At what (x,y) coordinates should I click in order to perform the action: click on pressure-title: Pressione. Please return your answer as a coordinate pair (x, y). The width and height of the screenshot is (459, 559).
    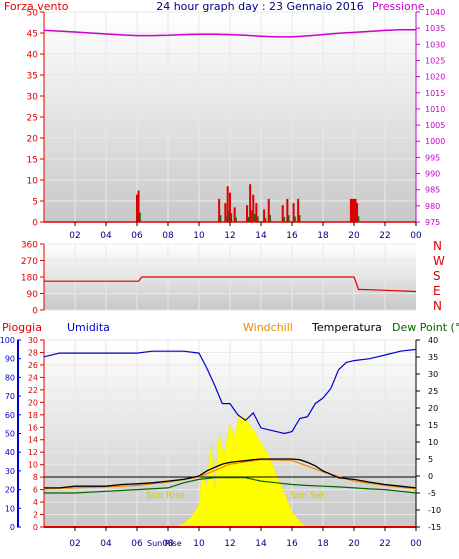
    Looking at the image, I should click on (398, 6).